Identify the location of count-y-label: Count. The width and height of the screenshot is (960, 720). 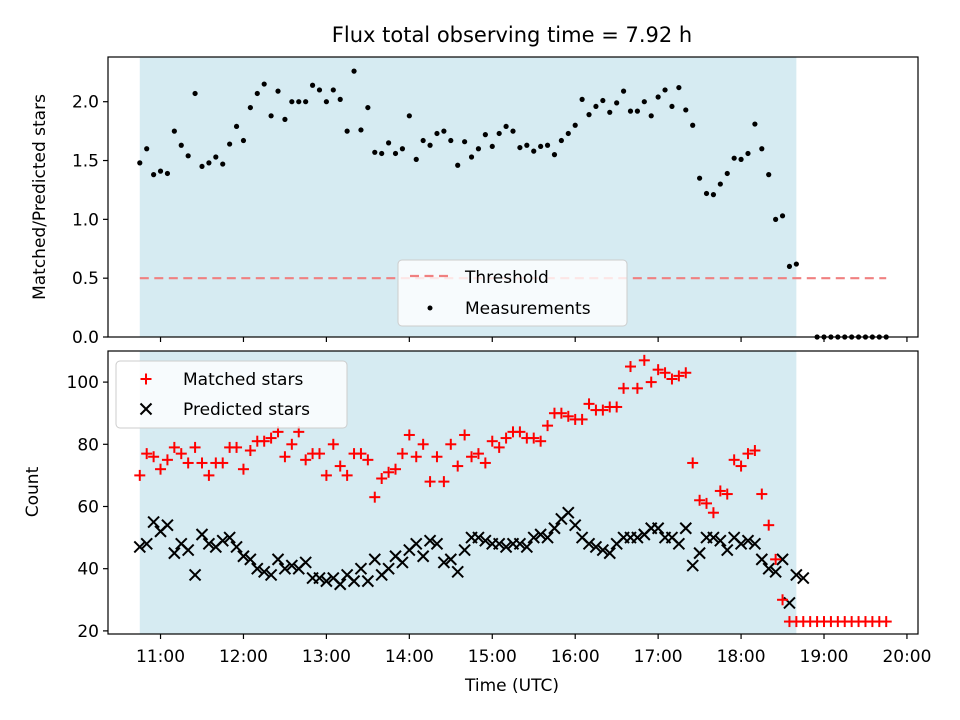
(33, 491).